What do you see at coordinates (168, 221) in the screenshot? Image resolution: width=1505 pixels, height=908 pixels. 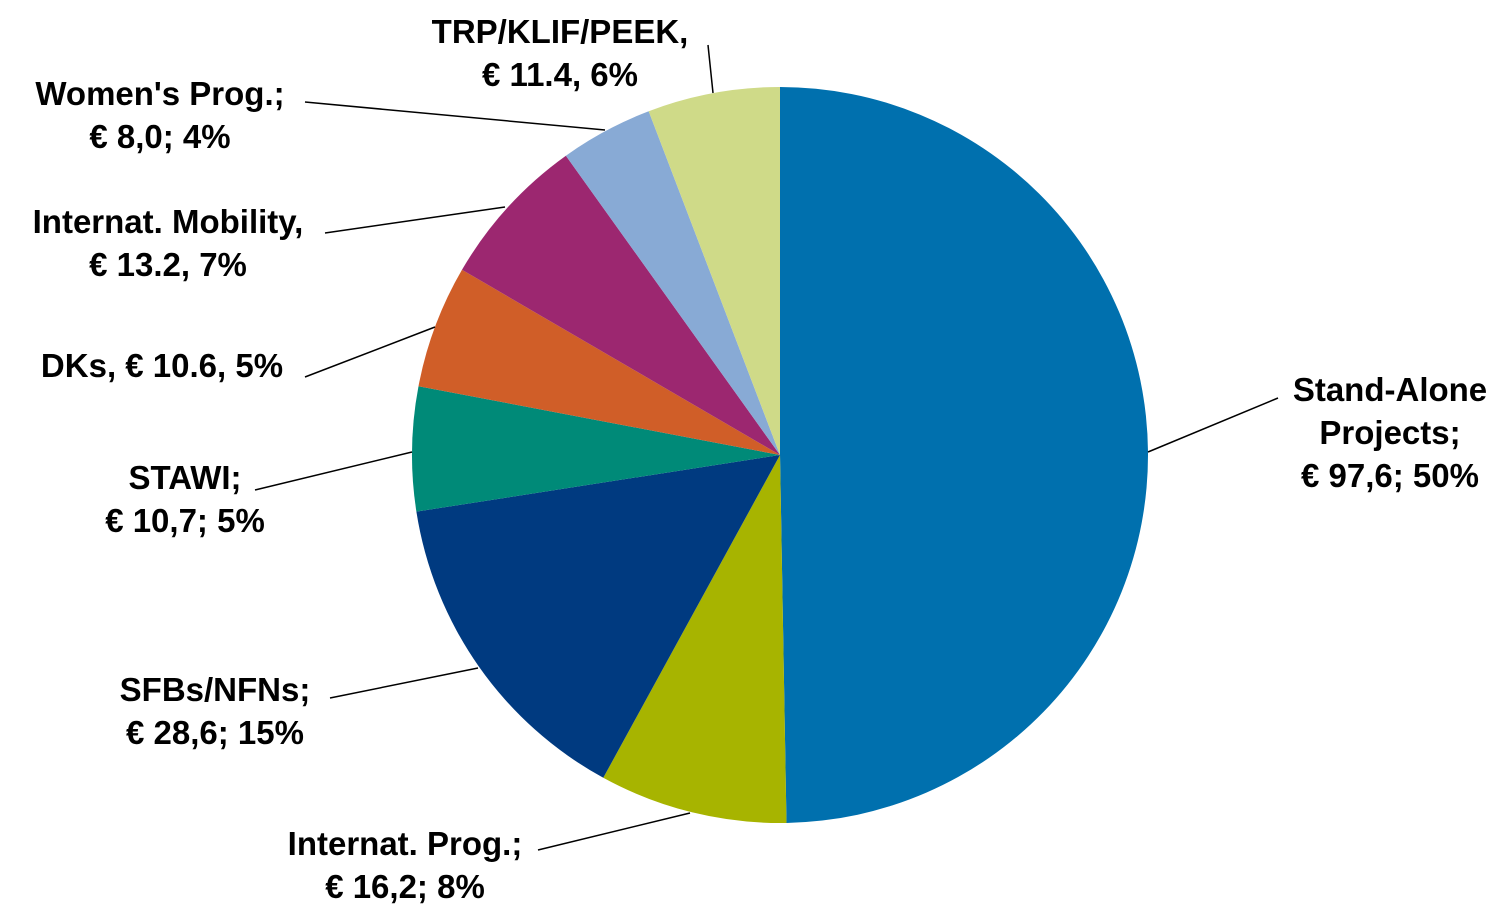 I see `category-label: Internat. Mobility,` at bounding box center [168, 221].